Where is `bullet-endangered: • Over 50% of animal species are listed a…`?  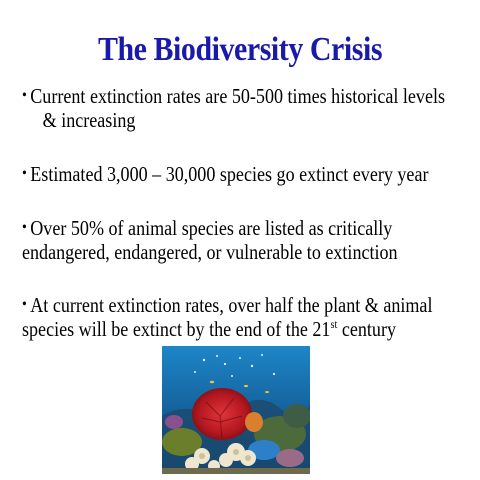
bullet-endangered: • Over 50% of animal species are listed a… is located at coordinates (224, 240).